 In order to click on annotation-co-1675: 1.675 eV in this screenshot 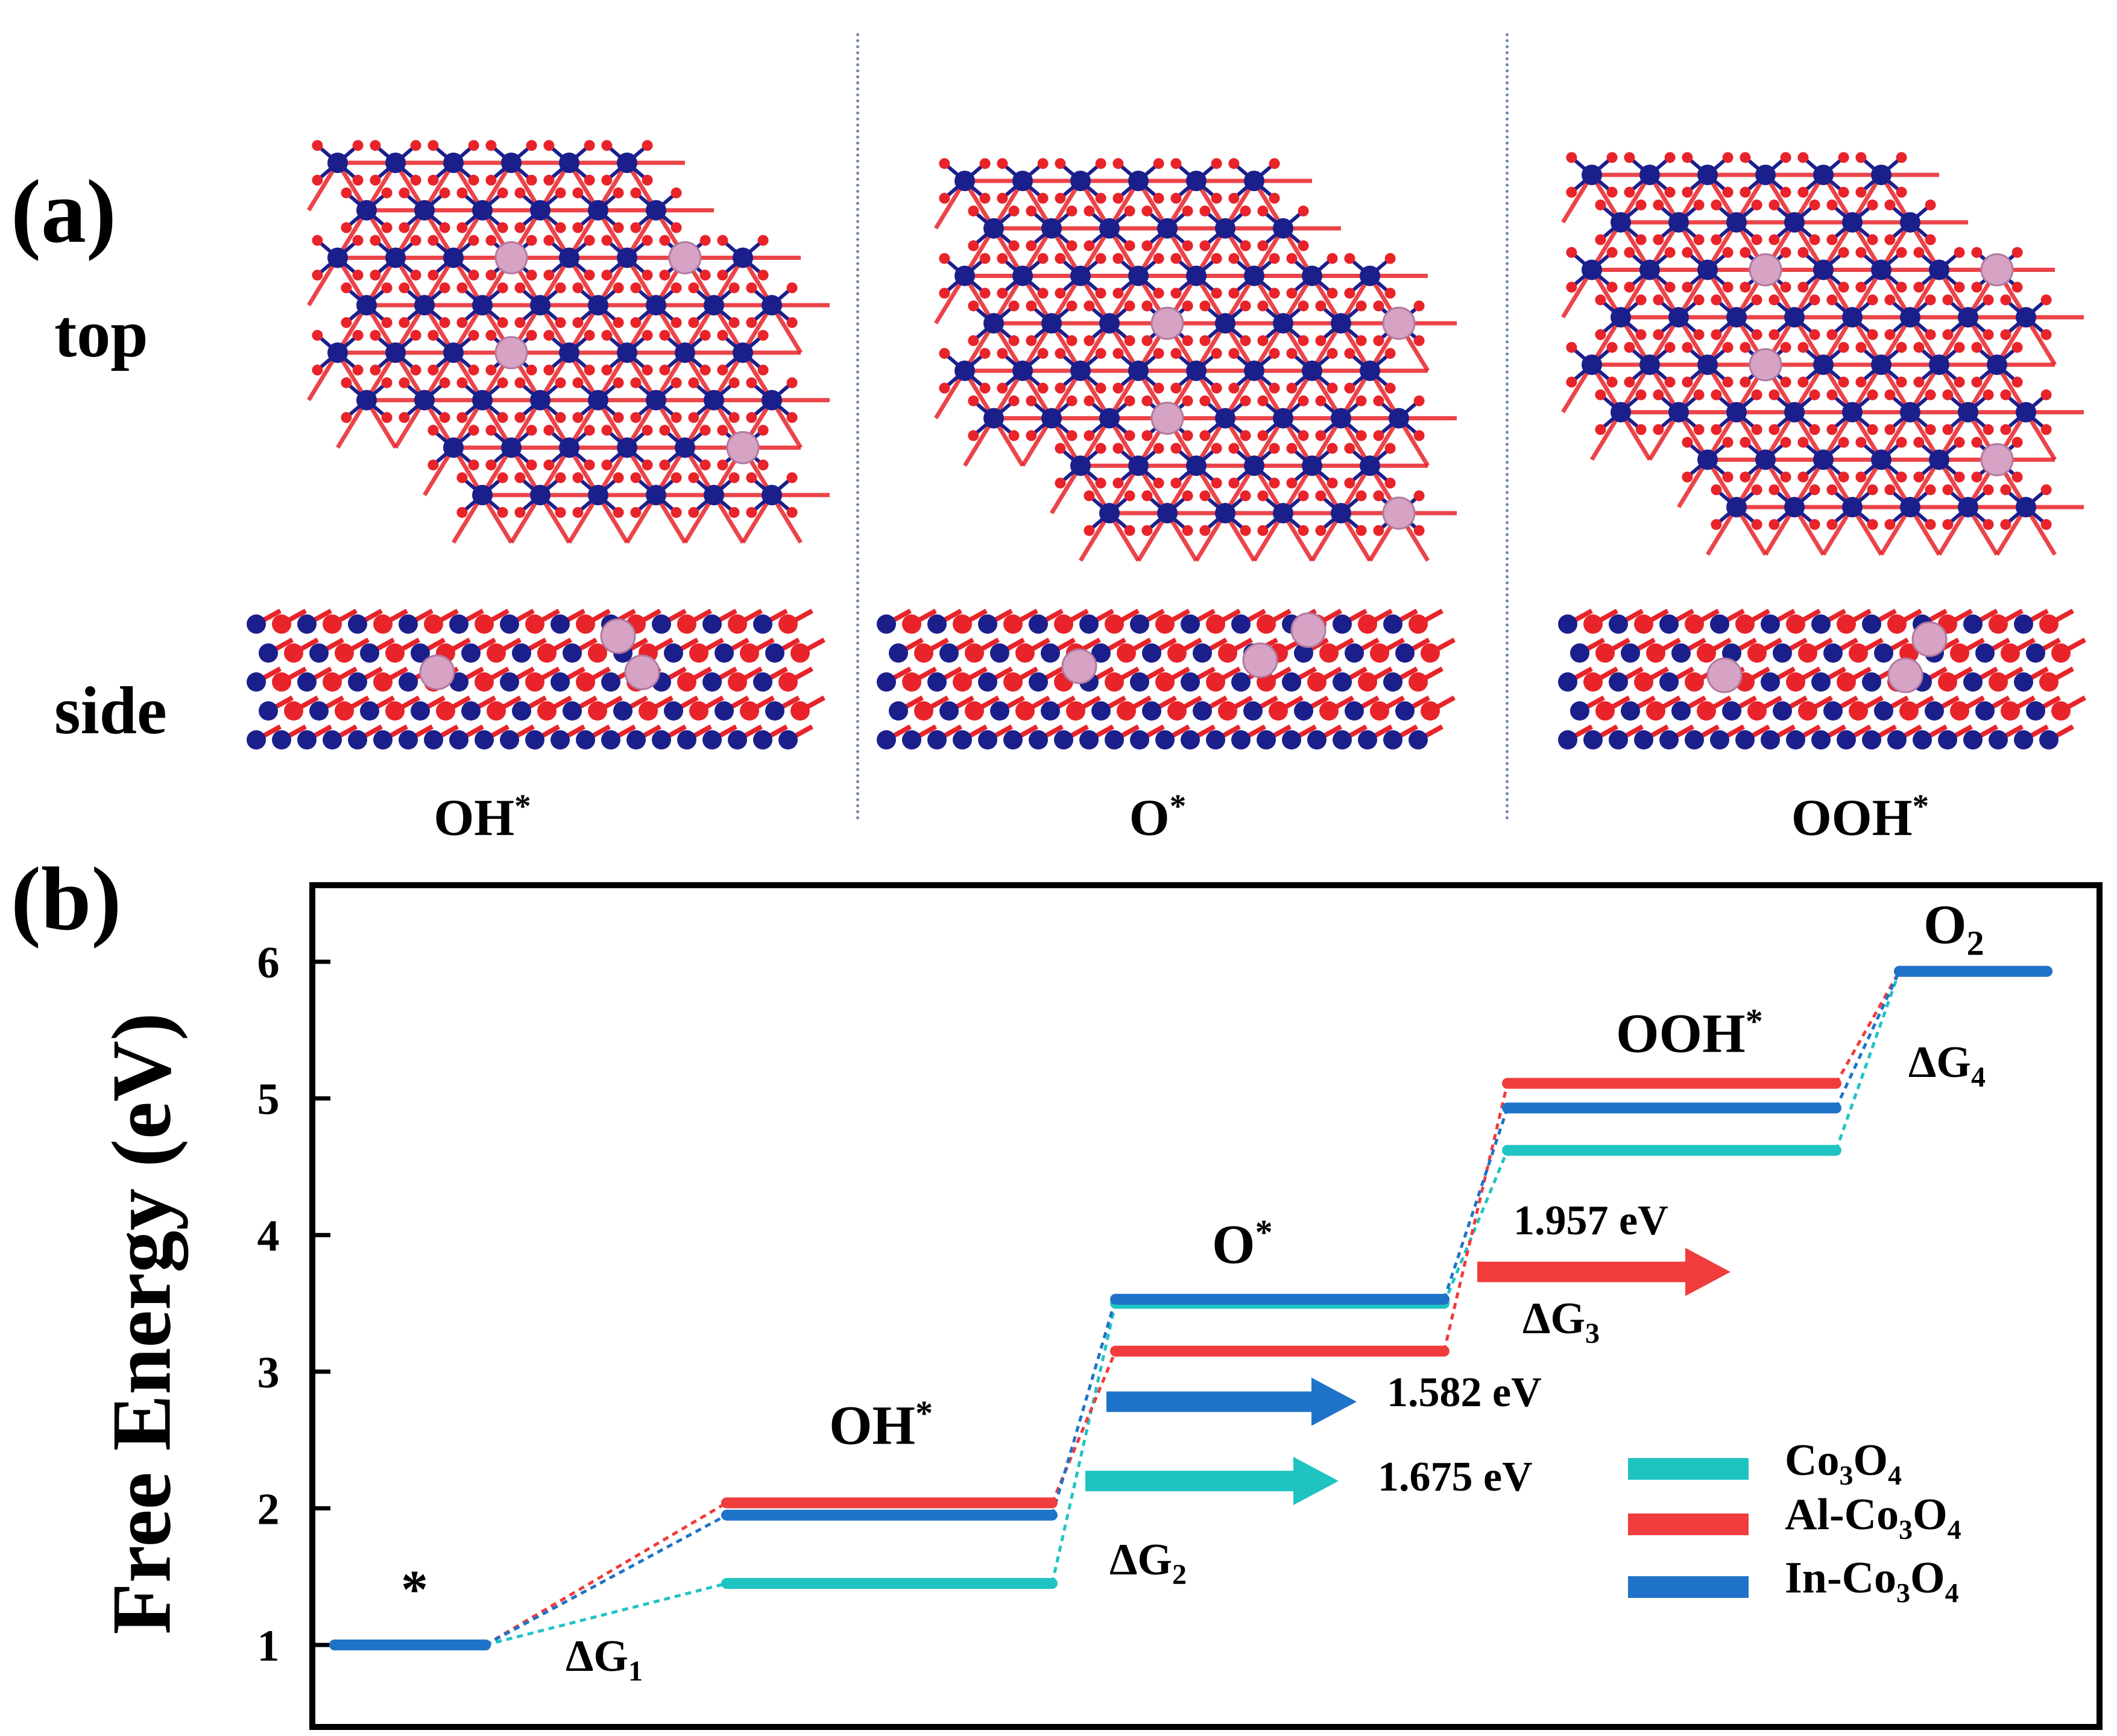, I will do `click(1455, 1477)`.